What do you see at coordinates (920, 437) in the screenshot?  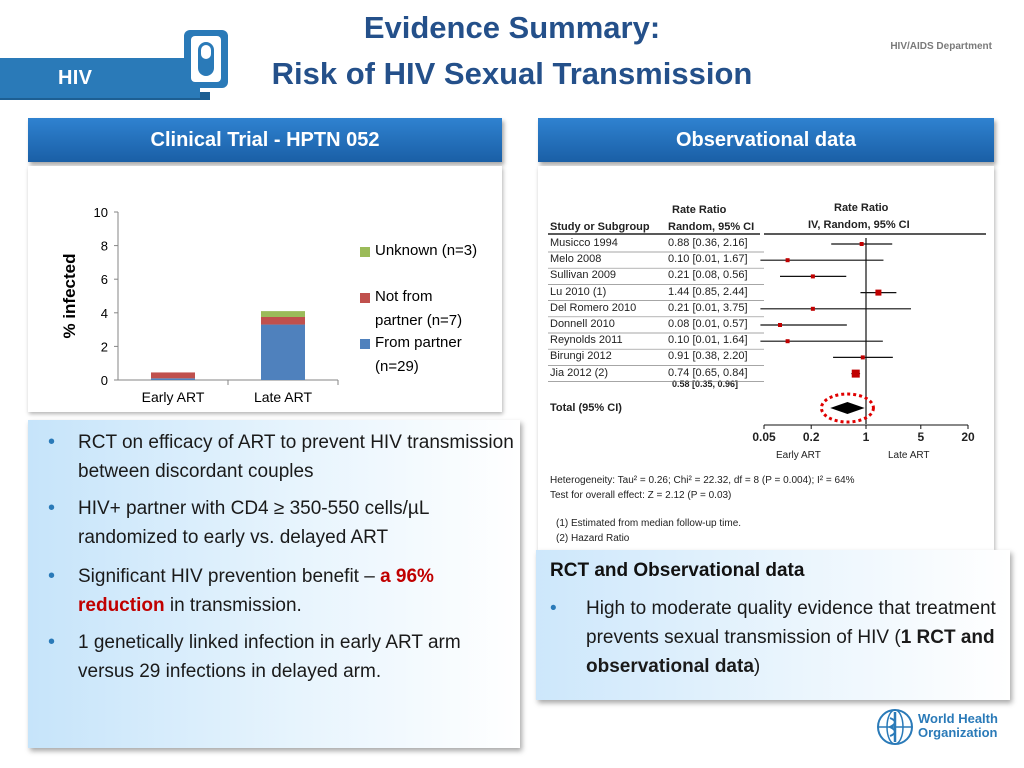 I see `forest-x-tick-label: 5` at bounding box center [920, 437].